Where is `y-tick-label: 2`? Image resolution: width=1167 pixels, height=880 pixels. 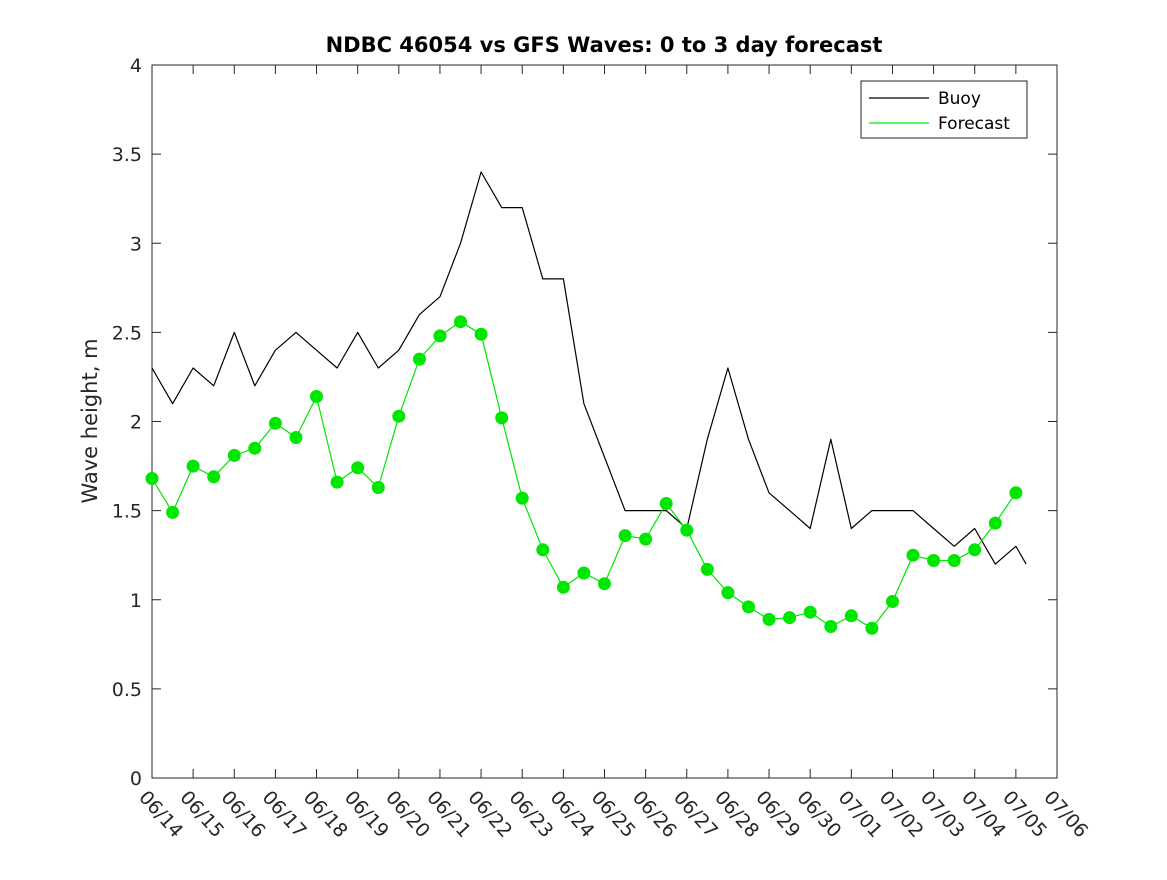
y-tick-label: 2 is located at coordinates (136, 423).